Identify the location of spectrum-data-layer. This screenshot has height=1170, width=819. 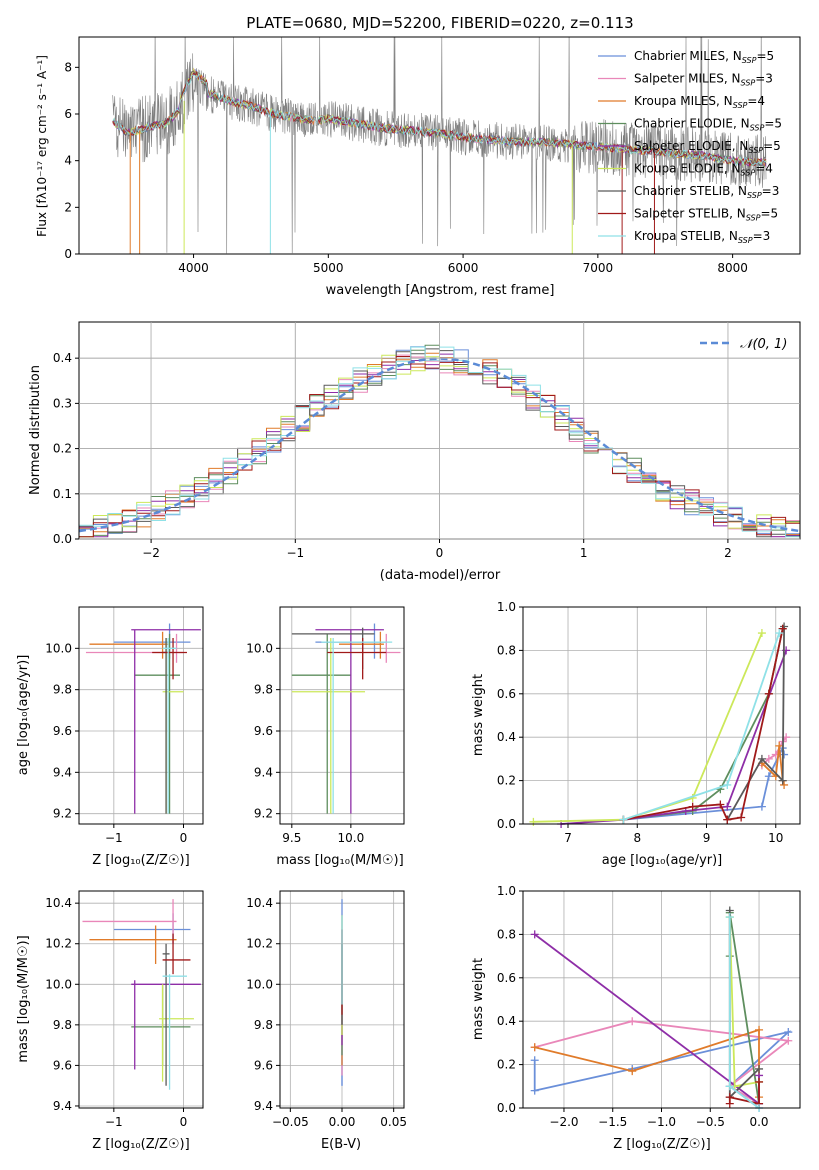
(439, 145).